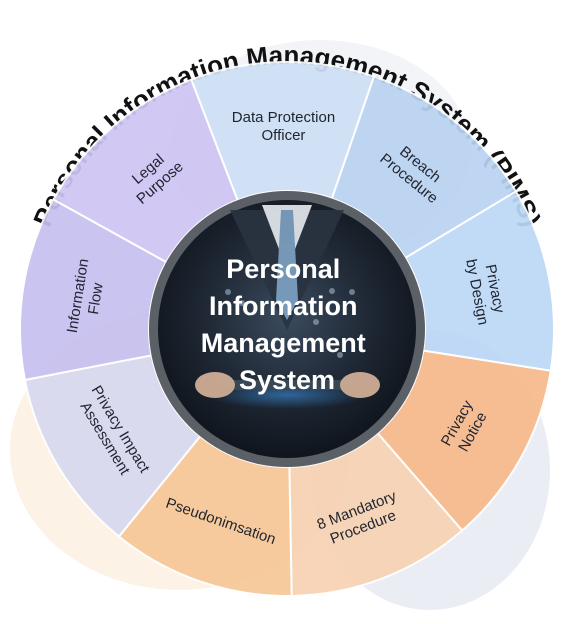  I want to click on segment-label: Data Protection Officer, so click(283, 126).